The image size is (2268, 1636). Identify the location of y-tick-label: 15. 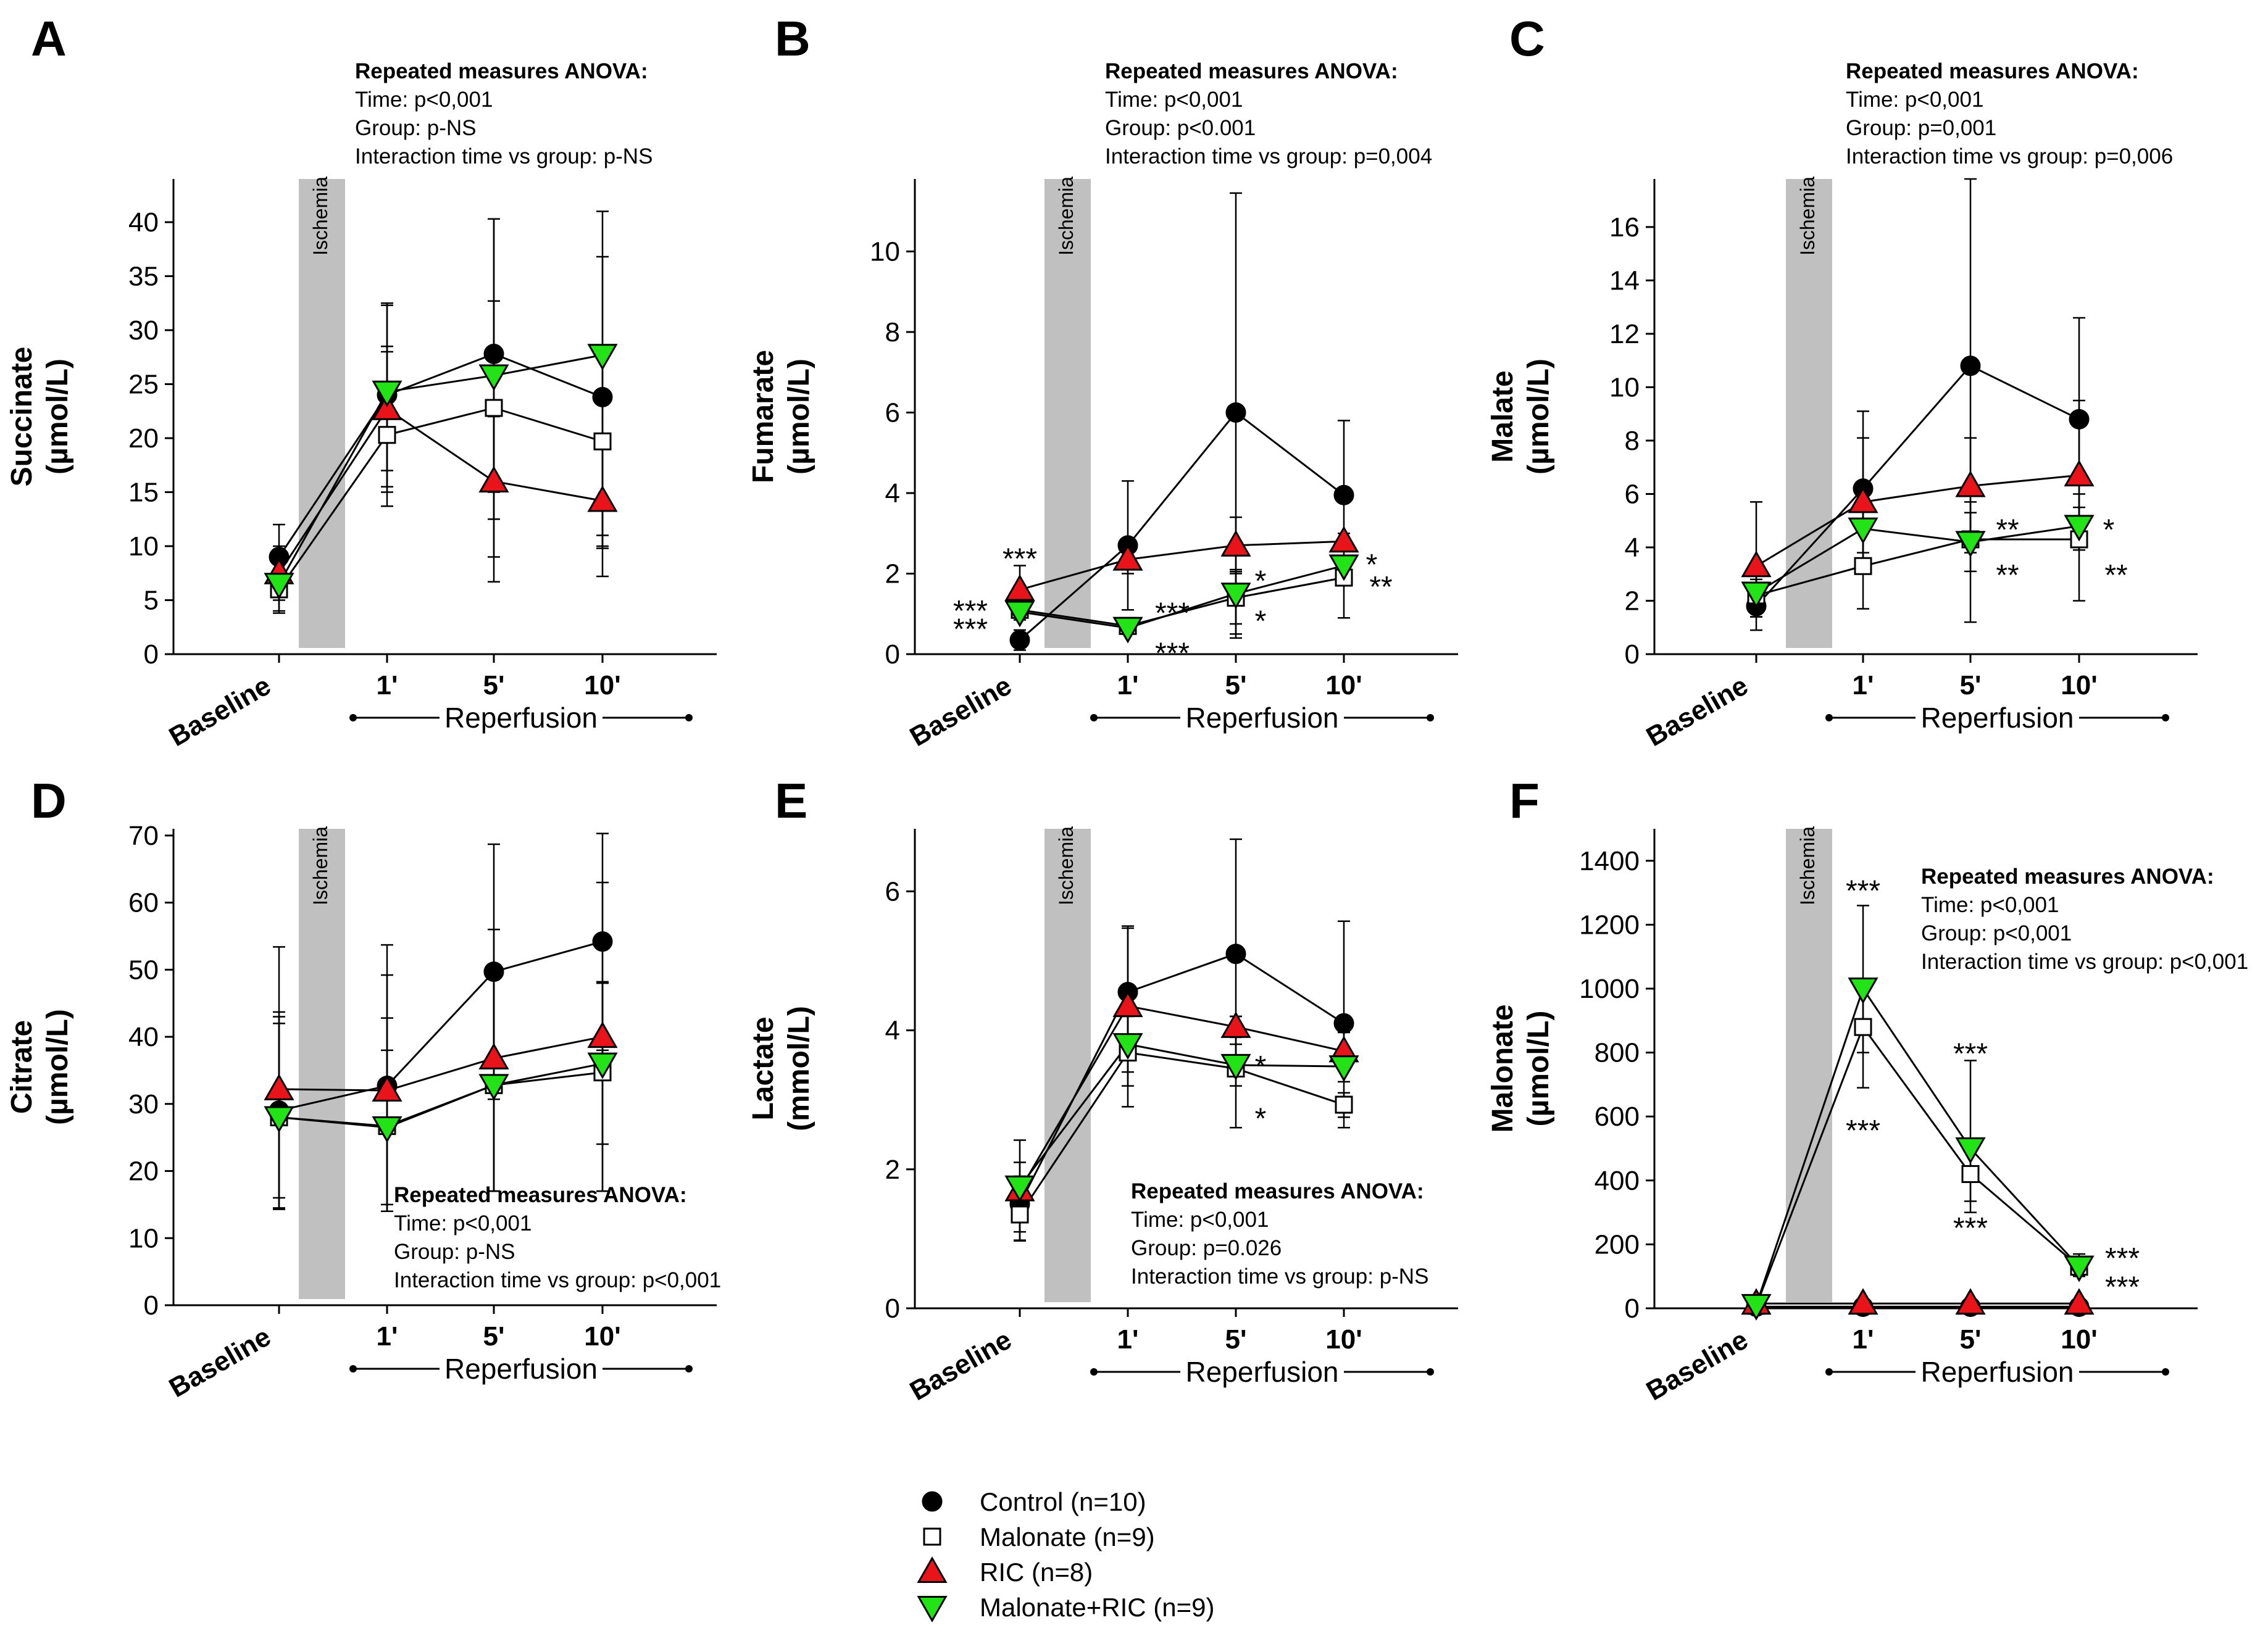
(143, 493).